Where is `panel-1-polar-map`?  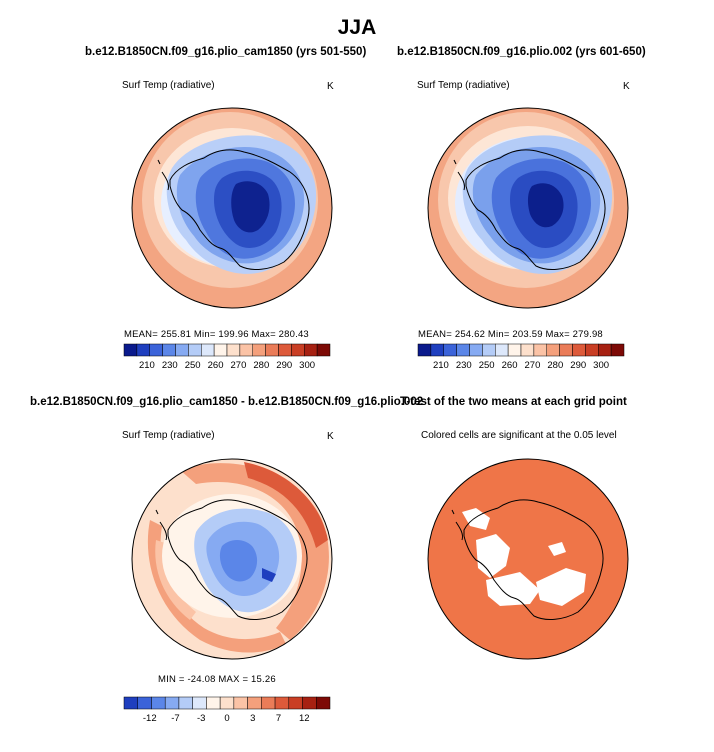
panel-1-polar-map is located at coordinates (232, 208).